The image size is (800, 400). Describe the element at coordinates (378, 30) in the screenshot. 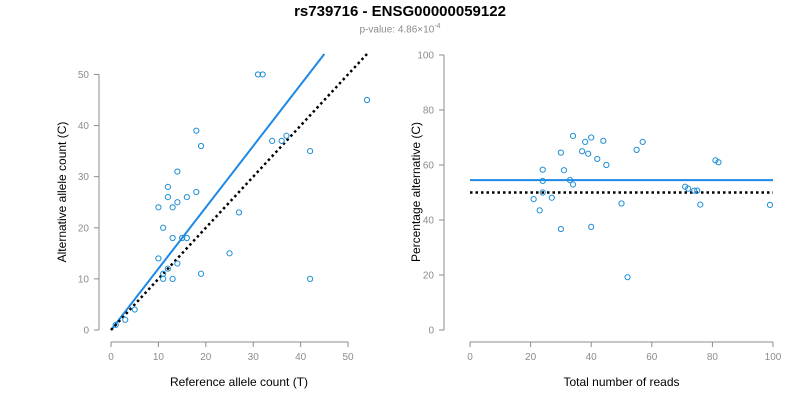

I see `p-value-prefix: p-value:` at that location.